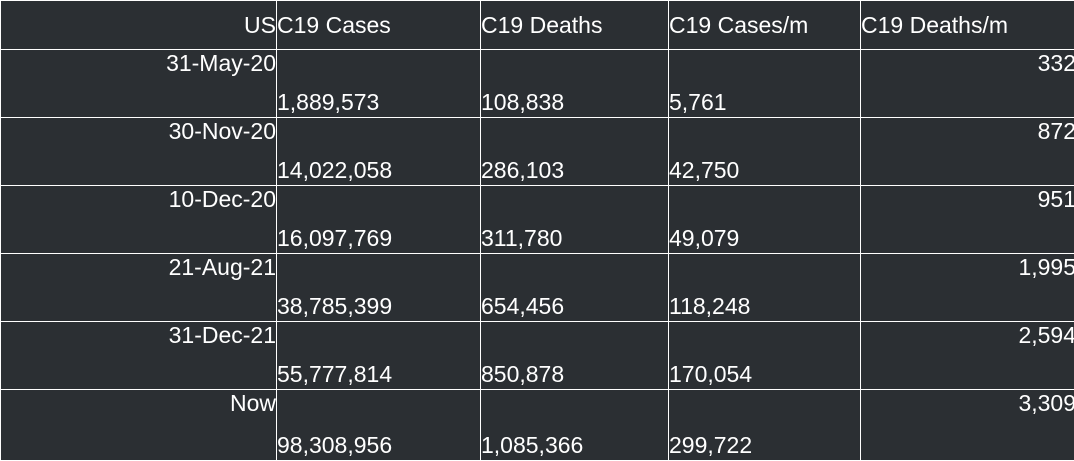  I want to click on header-us: US, so click(139, 25).